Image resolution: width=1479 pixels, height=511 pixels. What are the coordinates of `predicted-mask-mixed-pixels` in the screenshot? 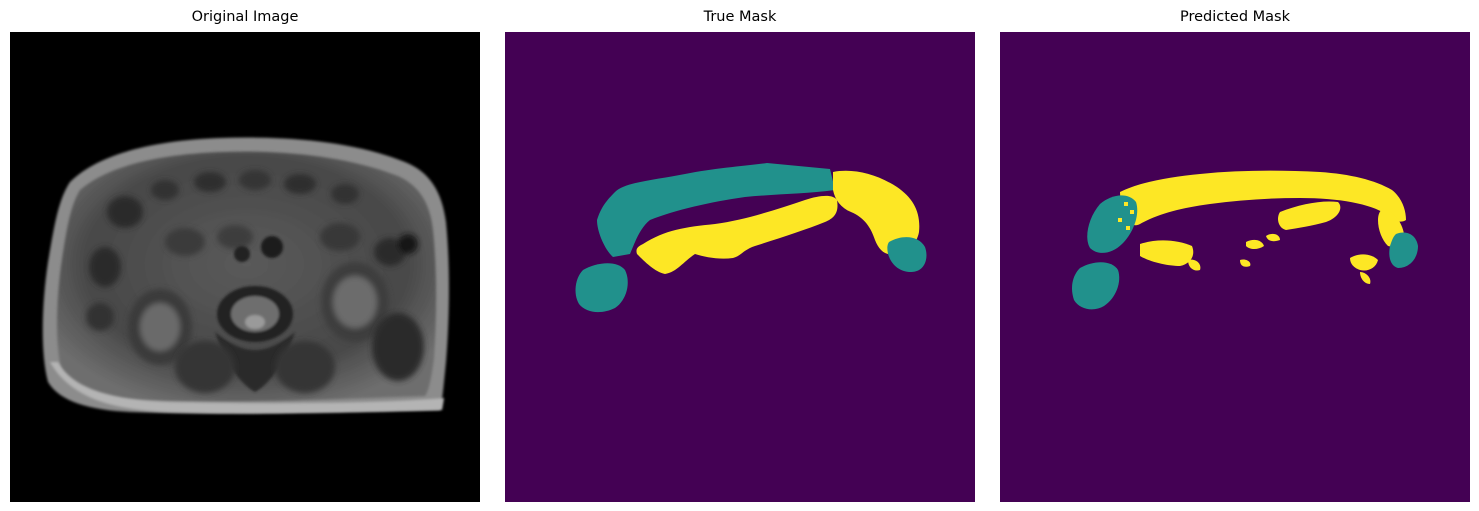 It's located at (1126, 216).